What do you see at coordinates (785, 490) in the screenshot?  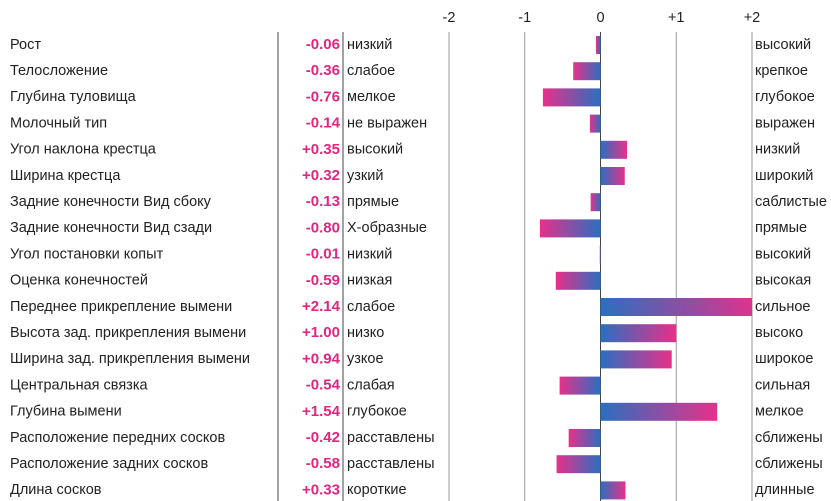 I see `right-label: длинные` at bounding box center [785, 490].